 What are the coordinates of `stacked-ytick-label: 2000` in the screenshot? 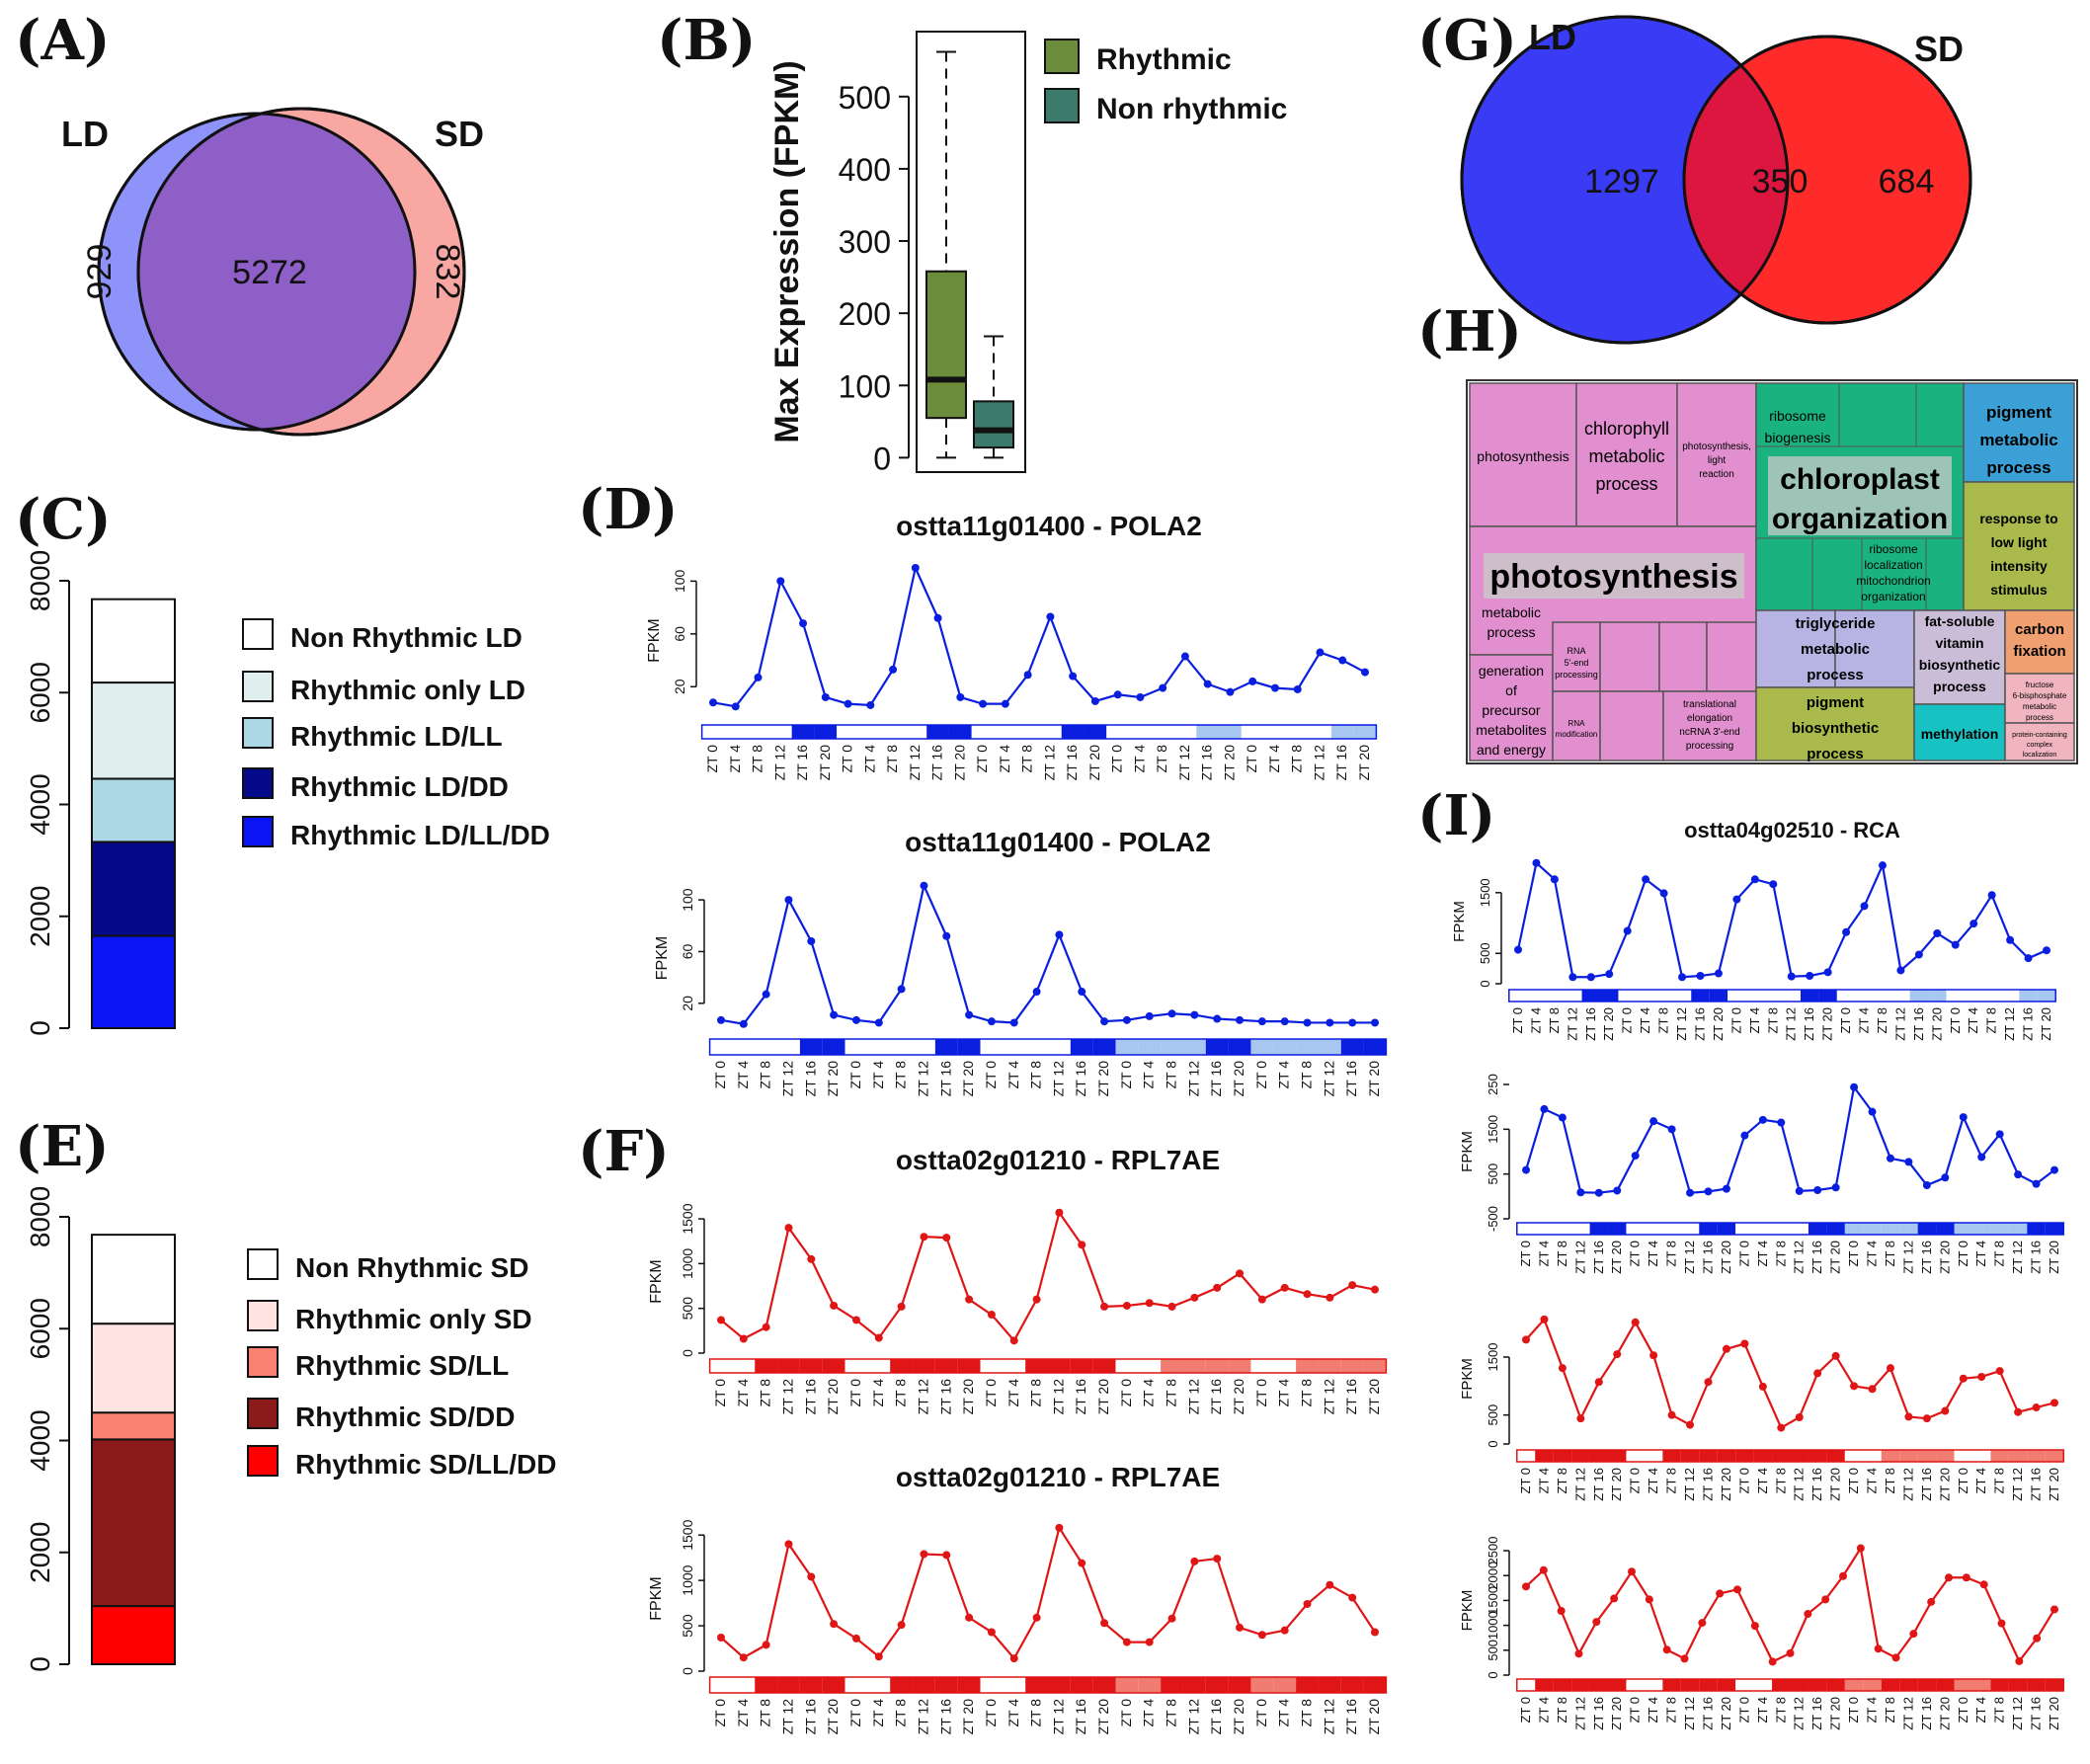 It's located at (40, 917).